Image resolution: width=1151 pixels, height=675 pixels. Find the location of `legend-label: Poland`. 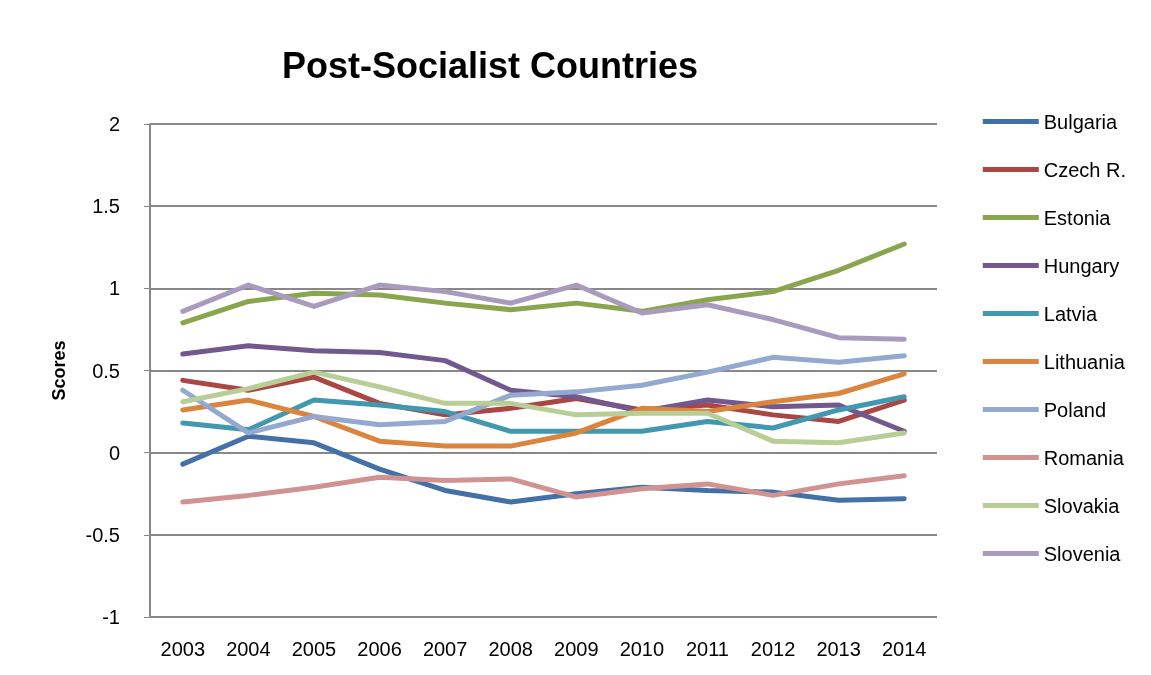

legend-label: Poland is located at coordinates (1075, 409).